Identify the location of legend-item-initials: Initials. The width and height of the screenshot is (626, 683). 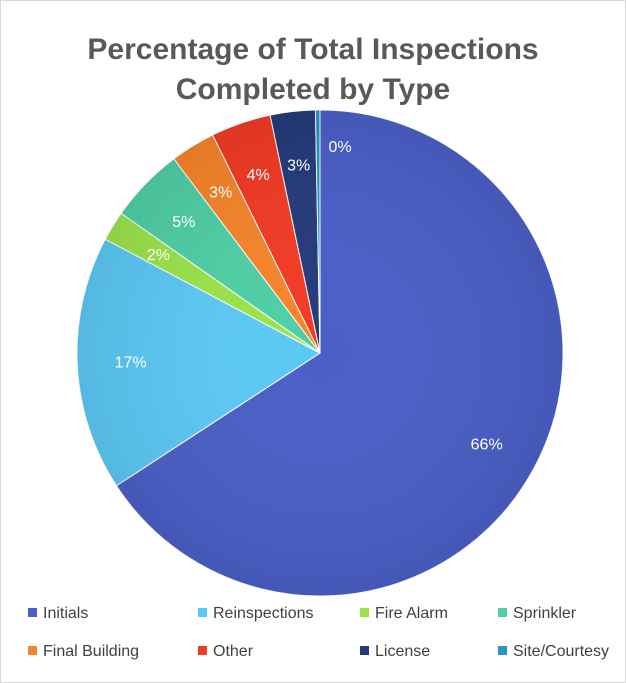
(58, 614).